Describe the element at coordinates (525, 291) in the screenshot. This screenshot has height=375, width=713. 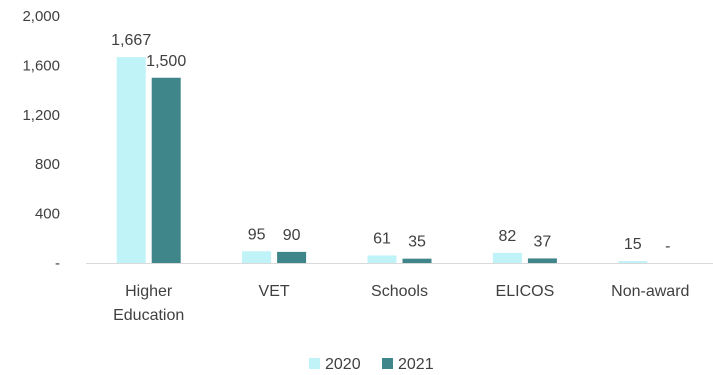
I see `x-tick-label: ELICOS` at that location.